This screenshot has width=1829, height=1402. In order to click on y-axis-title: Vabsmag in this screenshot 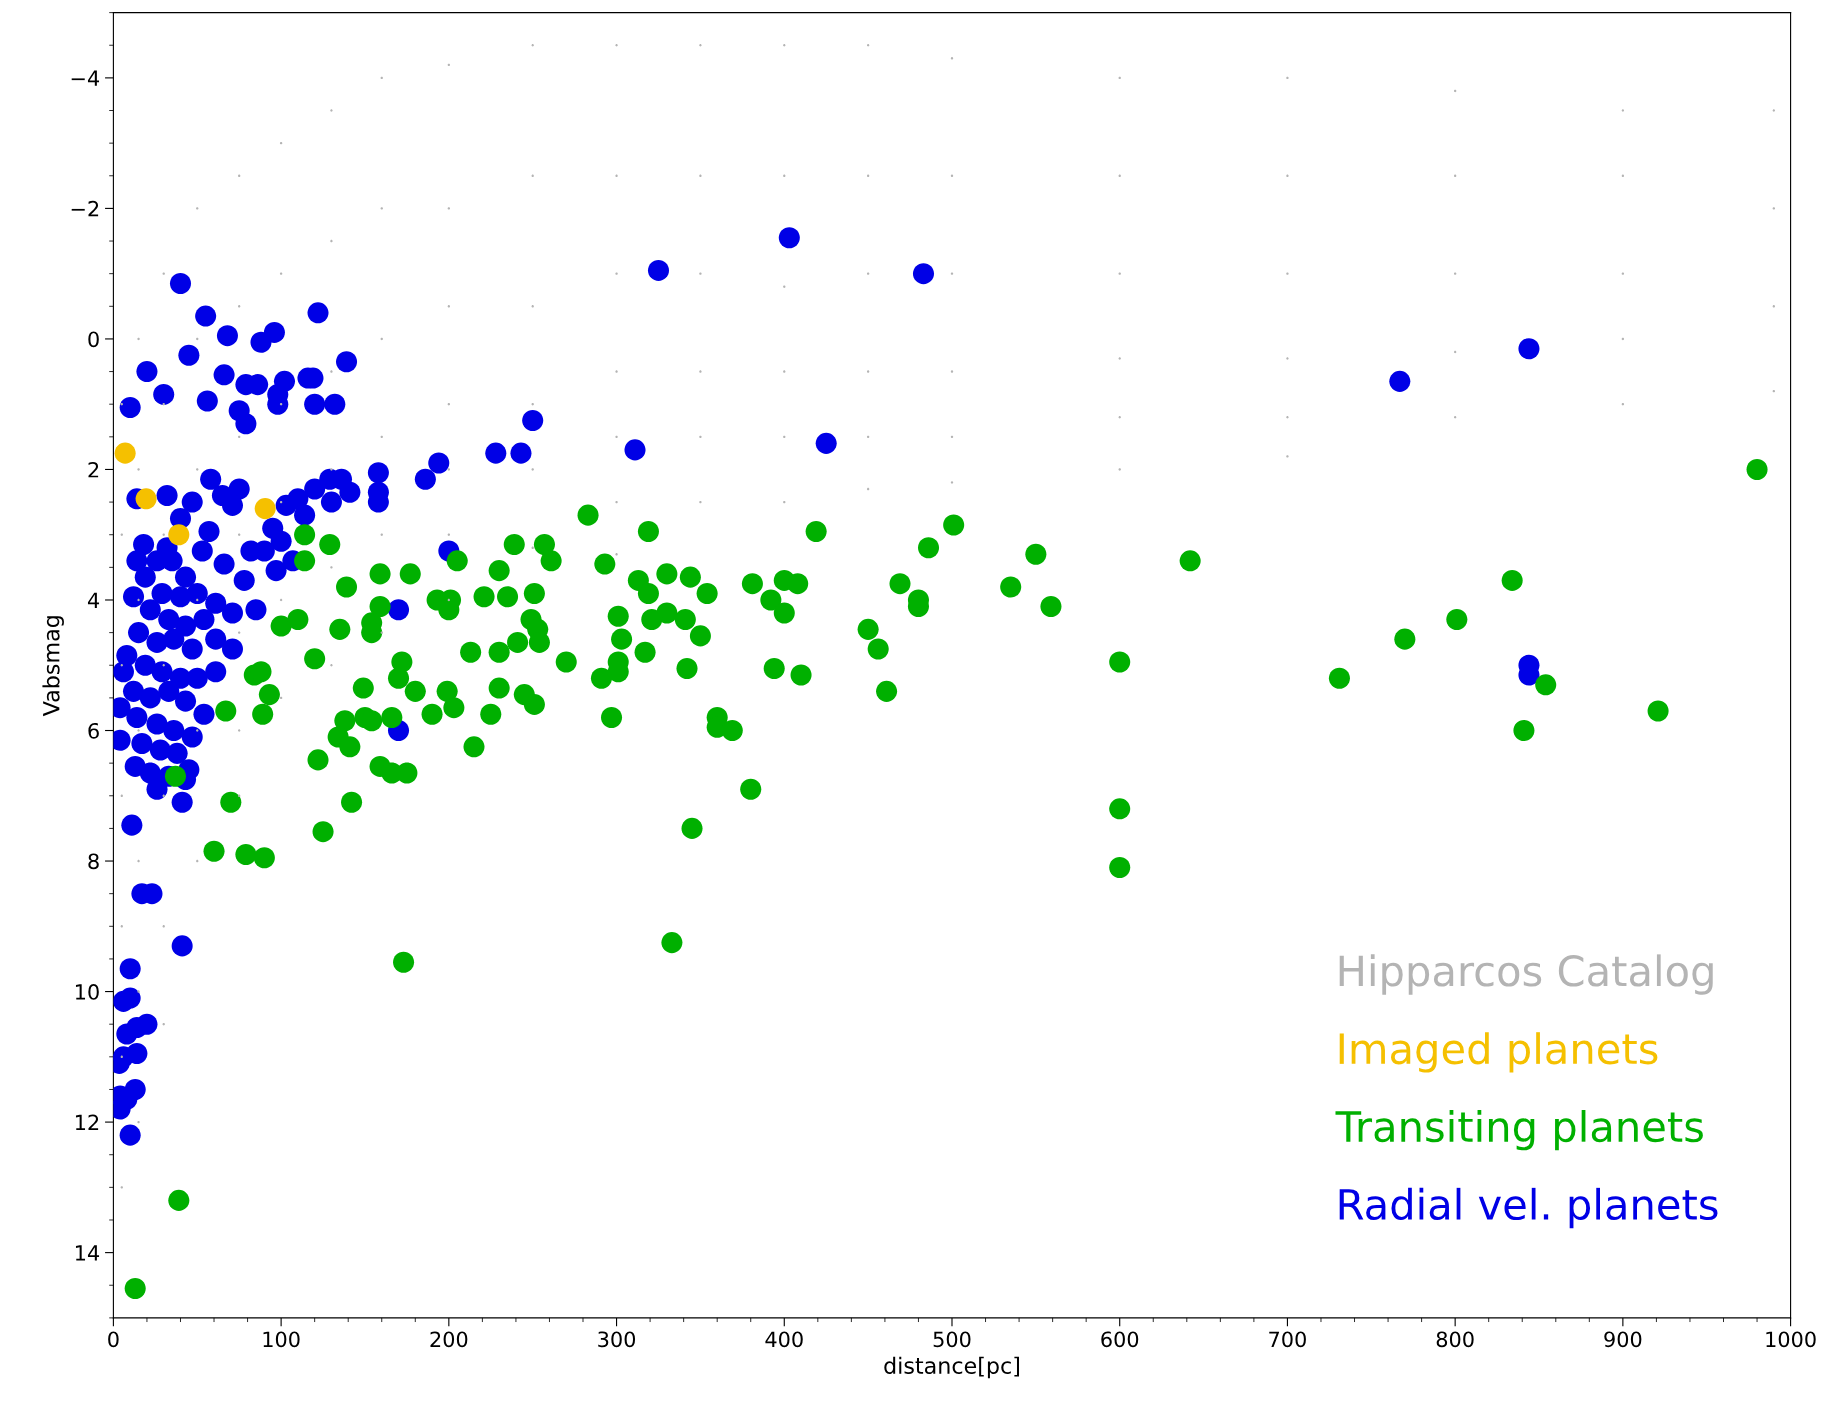, I will do `click(53, 666)`.